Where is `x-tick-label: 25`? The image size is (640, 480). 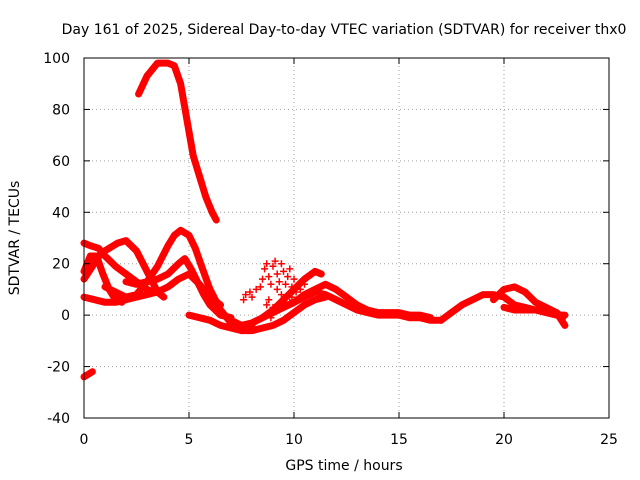
x-tick-label: 25 is located at coordinates (609, 440).